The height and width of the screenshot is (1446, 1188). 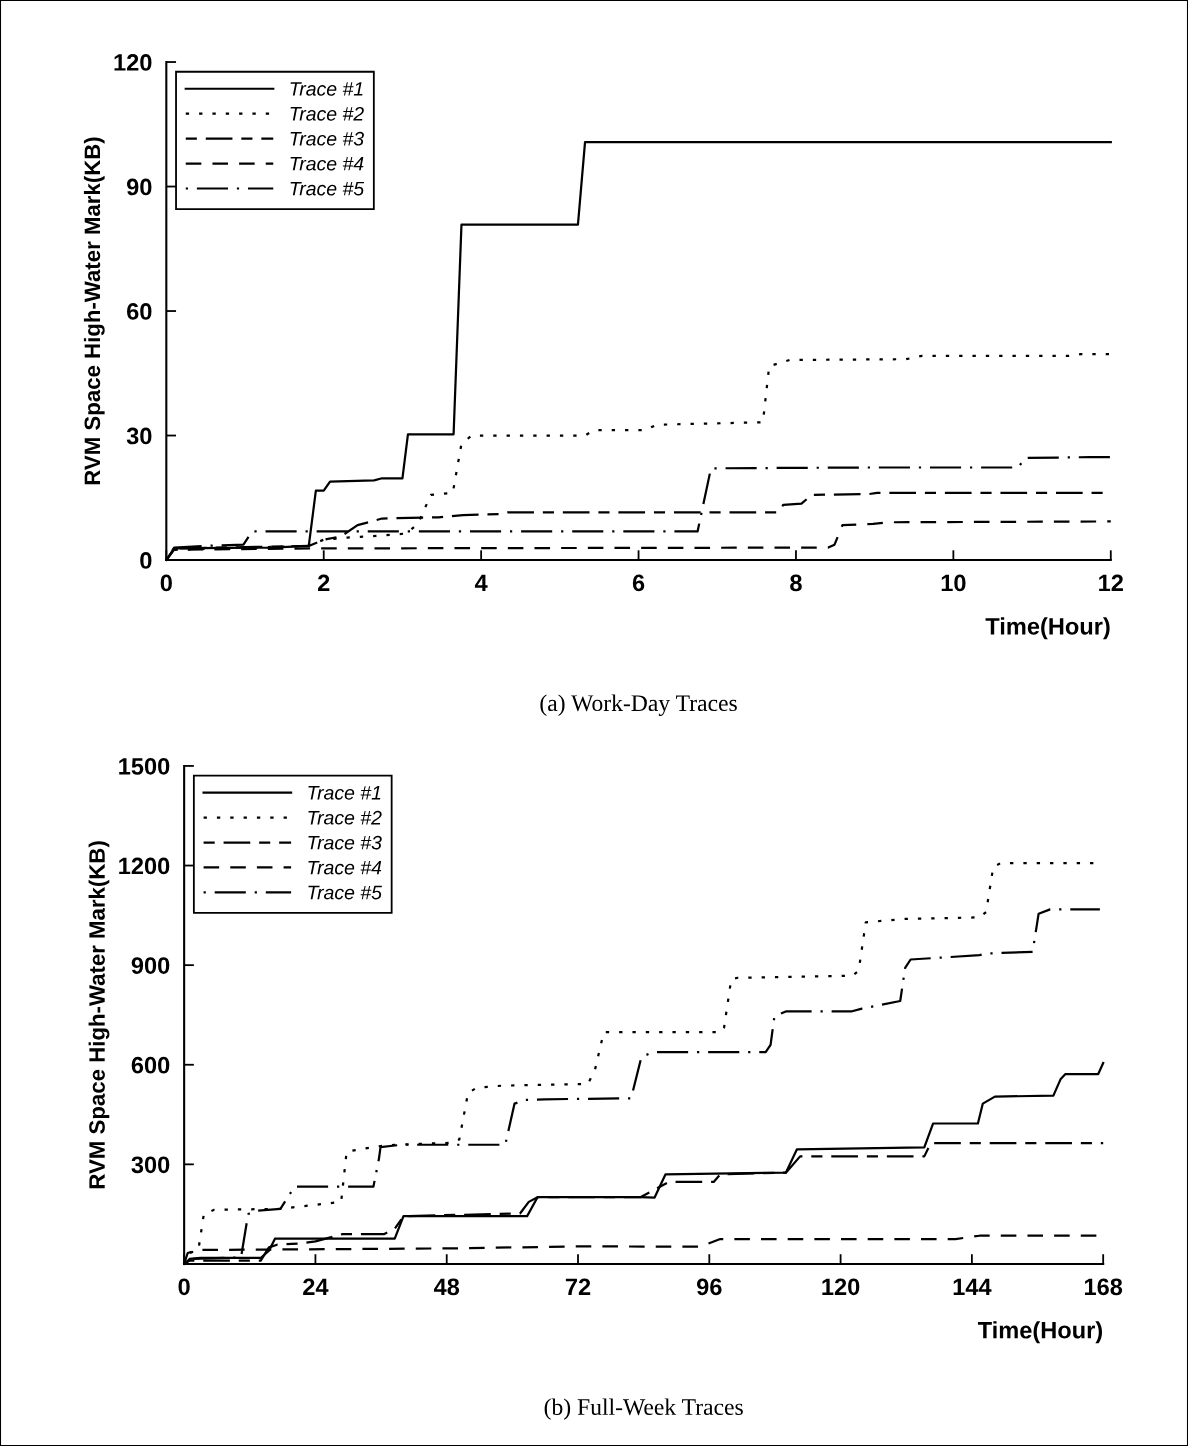 I want to click on y-tick-label: 300, so click(x=150, y=1165).